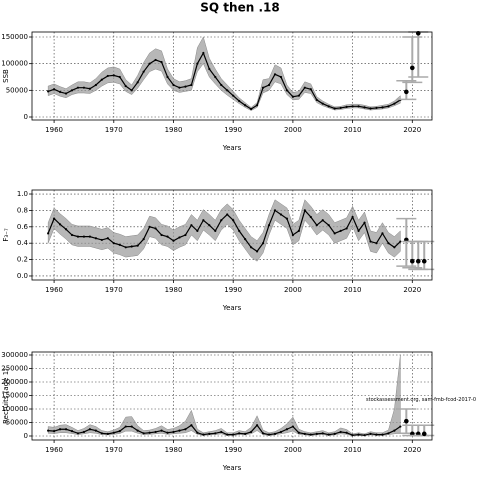  I want to click on x-axis-label: Years, so click(232, 148).